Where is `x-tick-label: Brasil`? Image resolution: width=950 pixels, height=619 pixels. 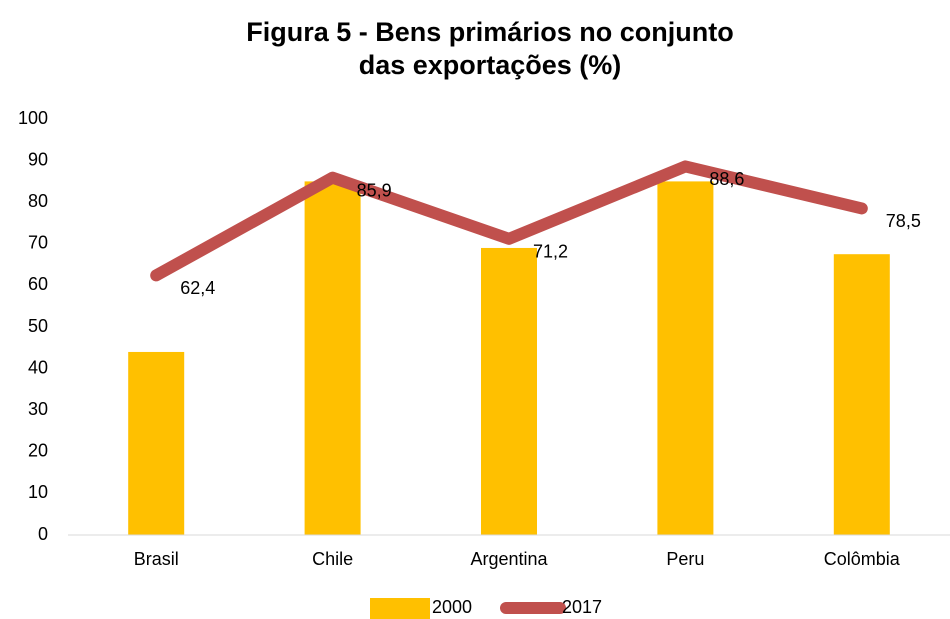 x-tick-label: Brasil is located at coordinates (156, 559).